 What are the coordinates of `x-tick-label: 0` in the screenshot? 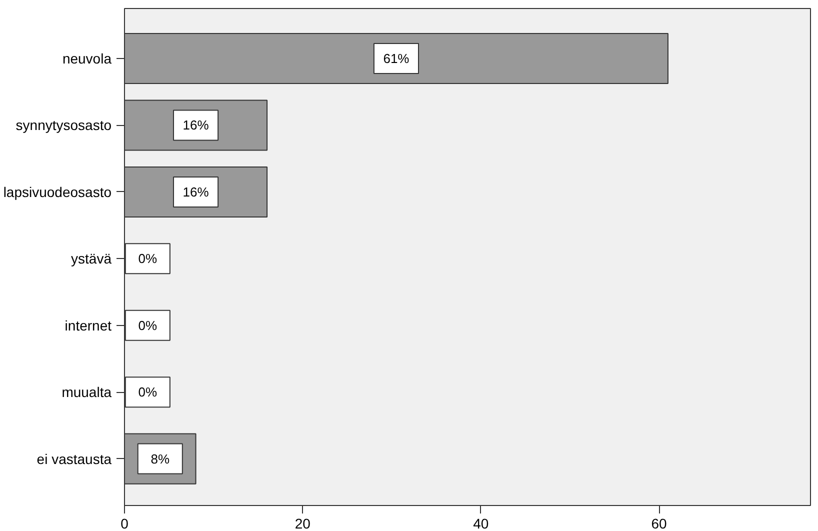 It's located at (124, 523).